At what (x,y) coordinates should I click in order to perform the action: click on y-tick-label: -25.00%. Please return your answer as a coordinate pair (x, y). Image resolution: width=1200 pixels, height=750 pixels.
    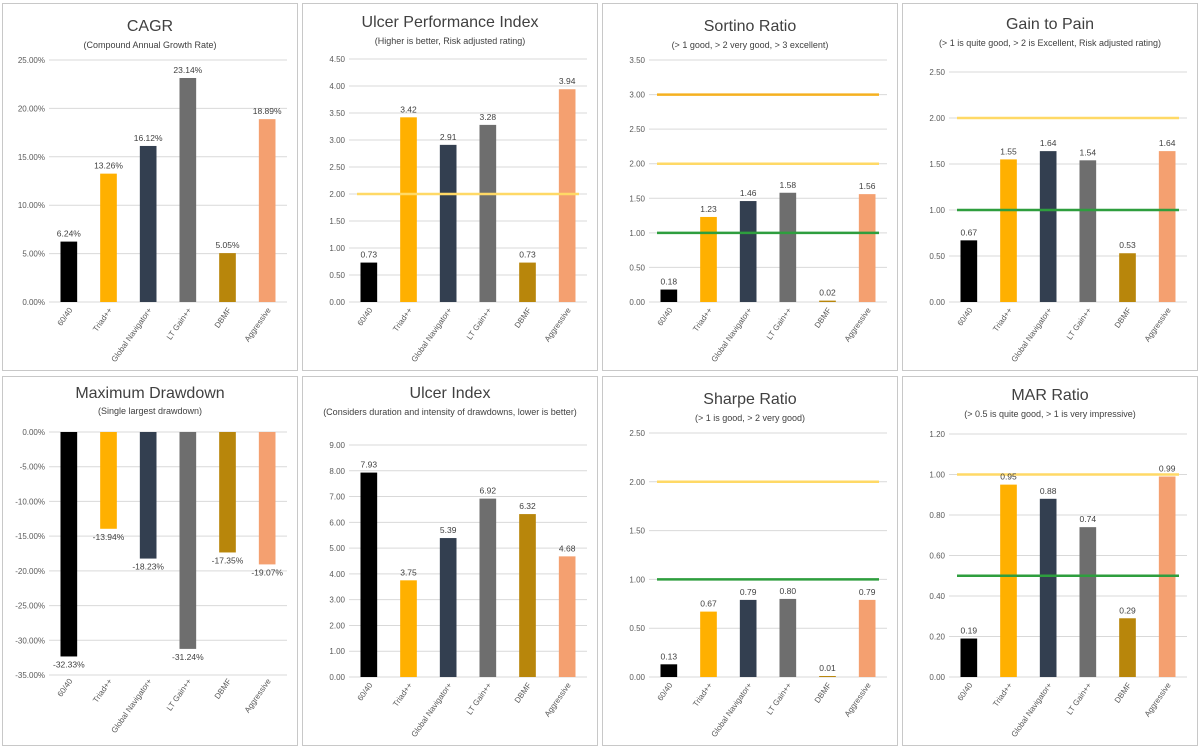
    Looking at the image, I should click on (30, 606).